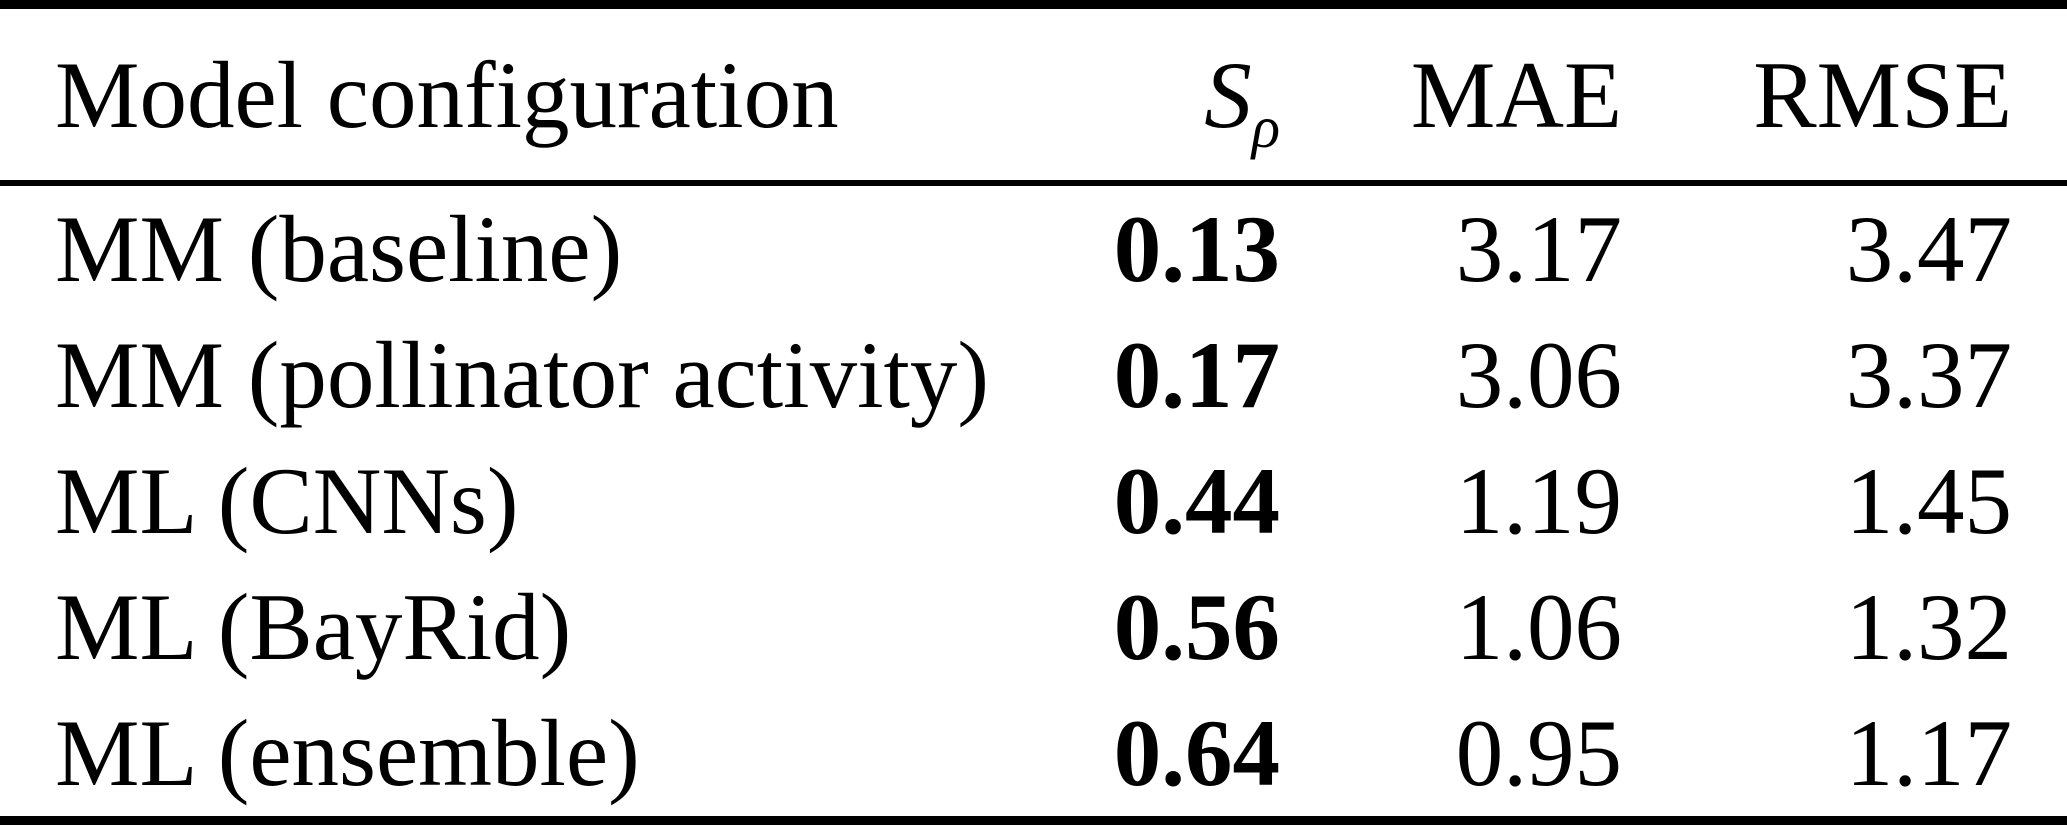  What do you see at coordinates (522, 375) in the screenshot?
I see `model-cell: MM (pollinator activity)` at bounding box center [522, 375].